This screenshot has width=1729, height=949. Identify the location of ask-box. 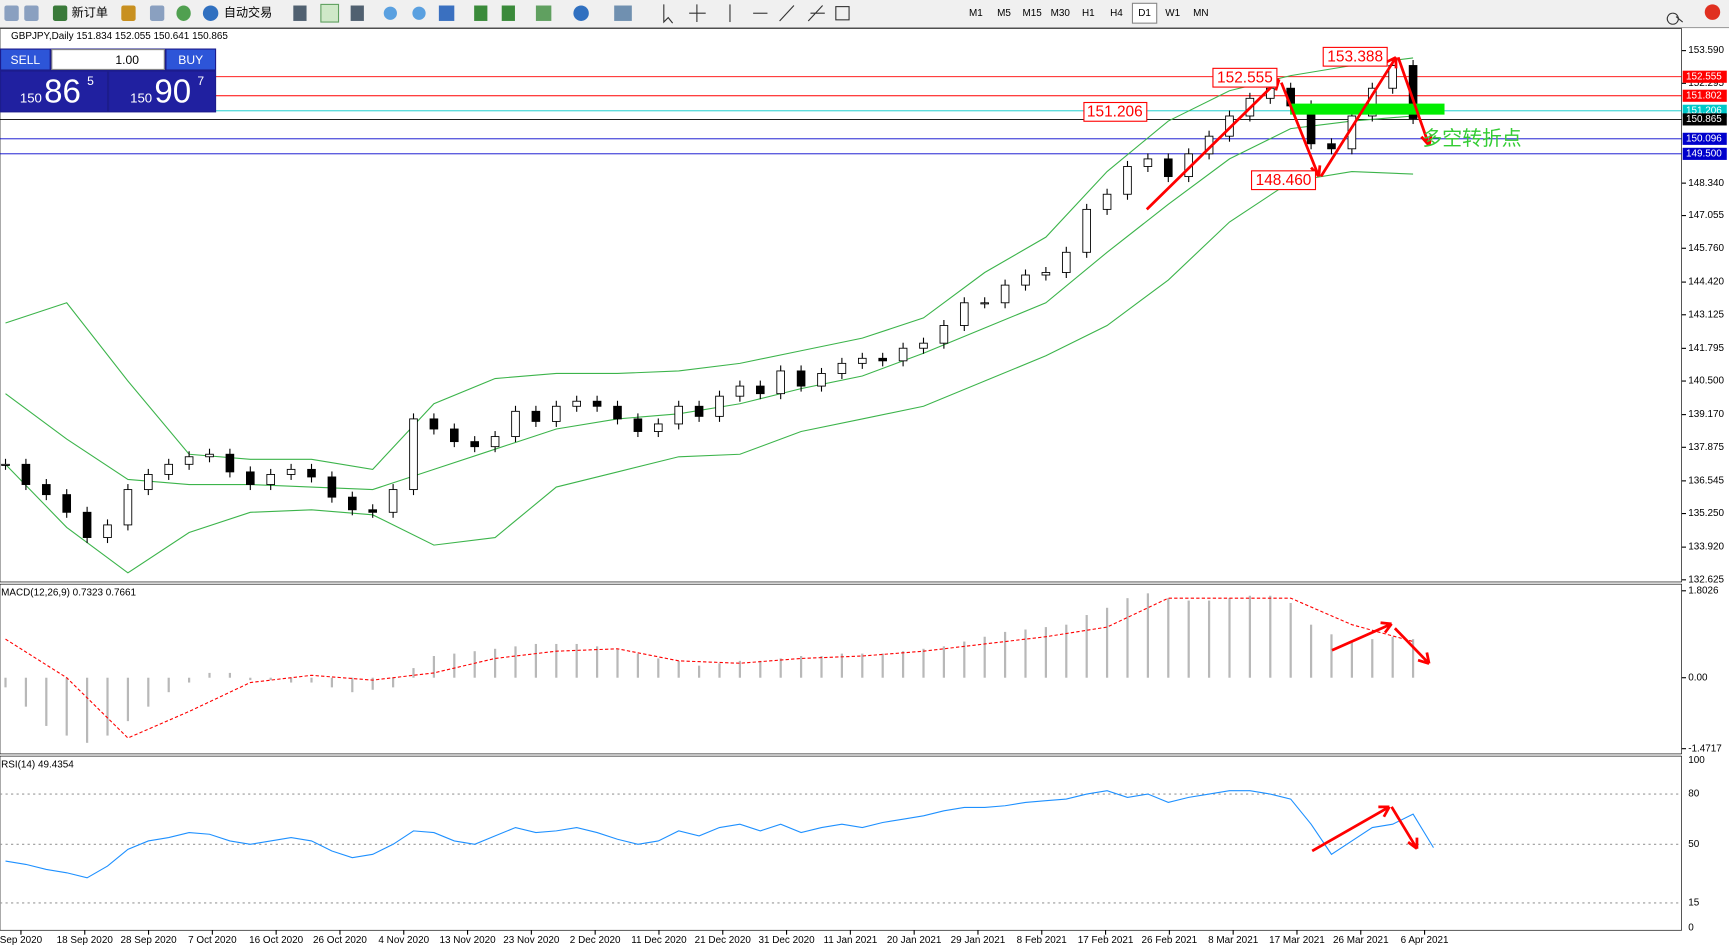
(162, 91).